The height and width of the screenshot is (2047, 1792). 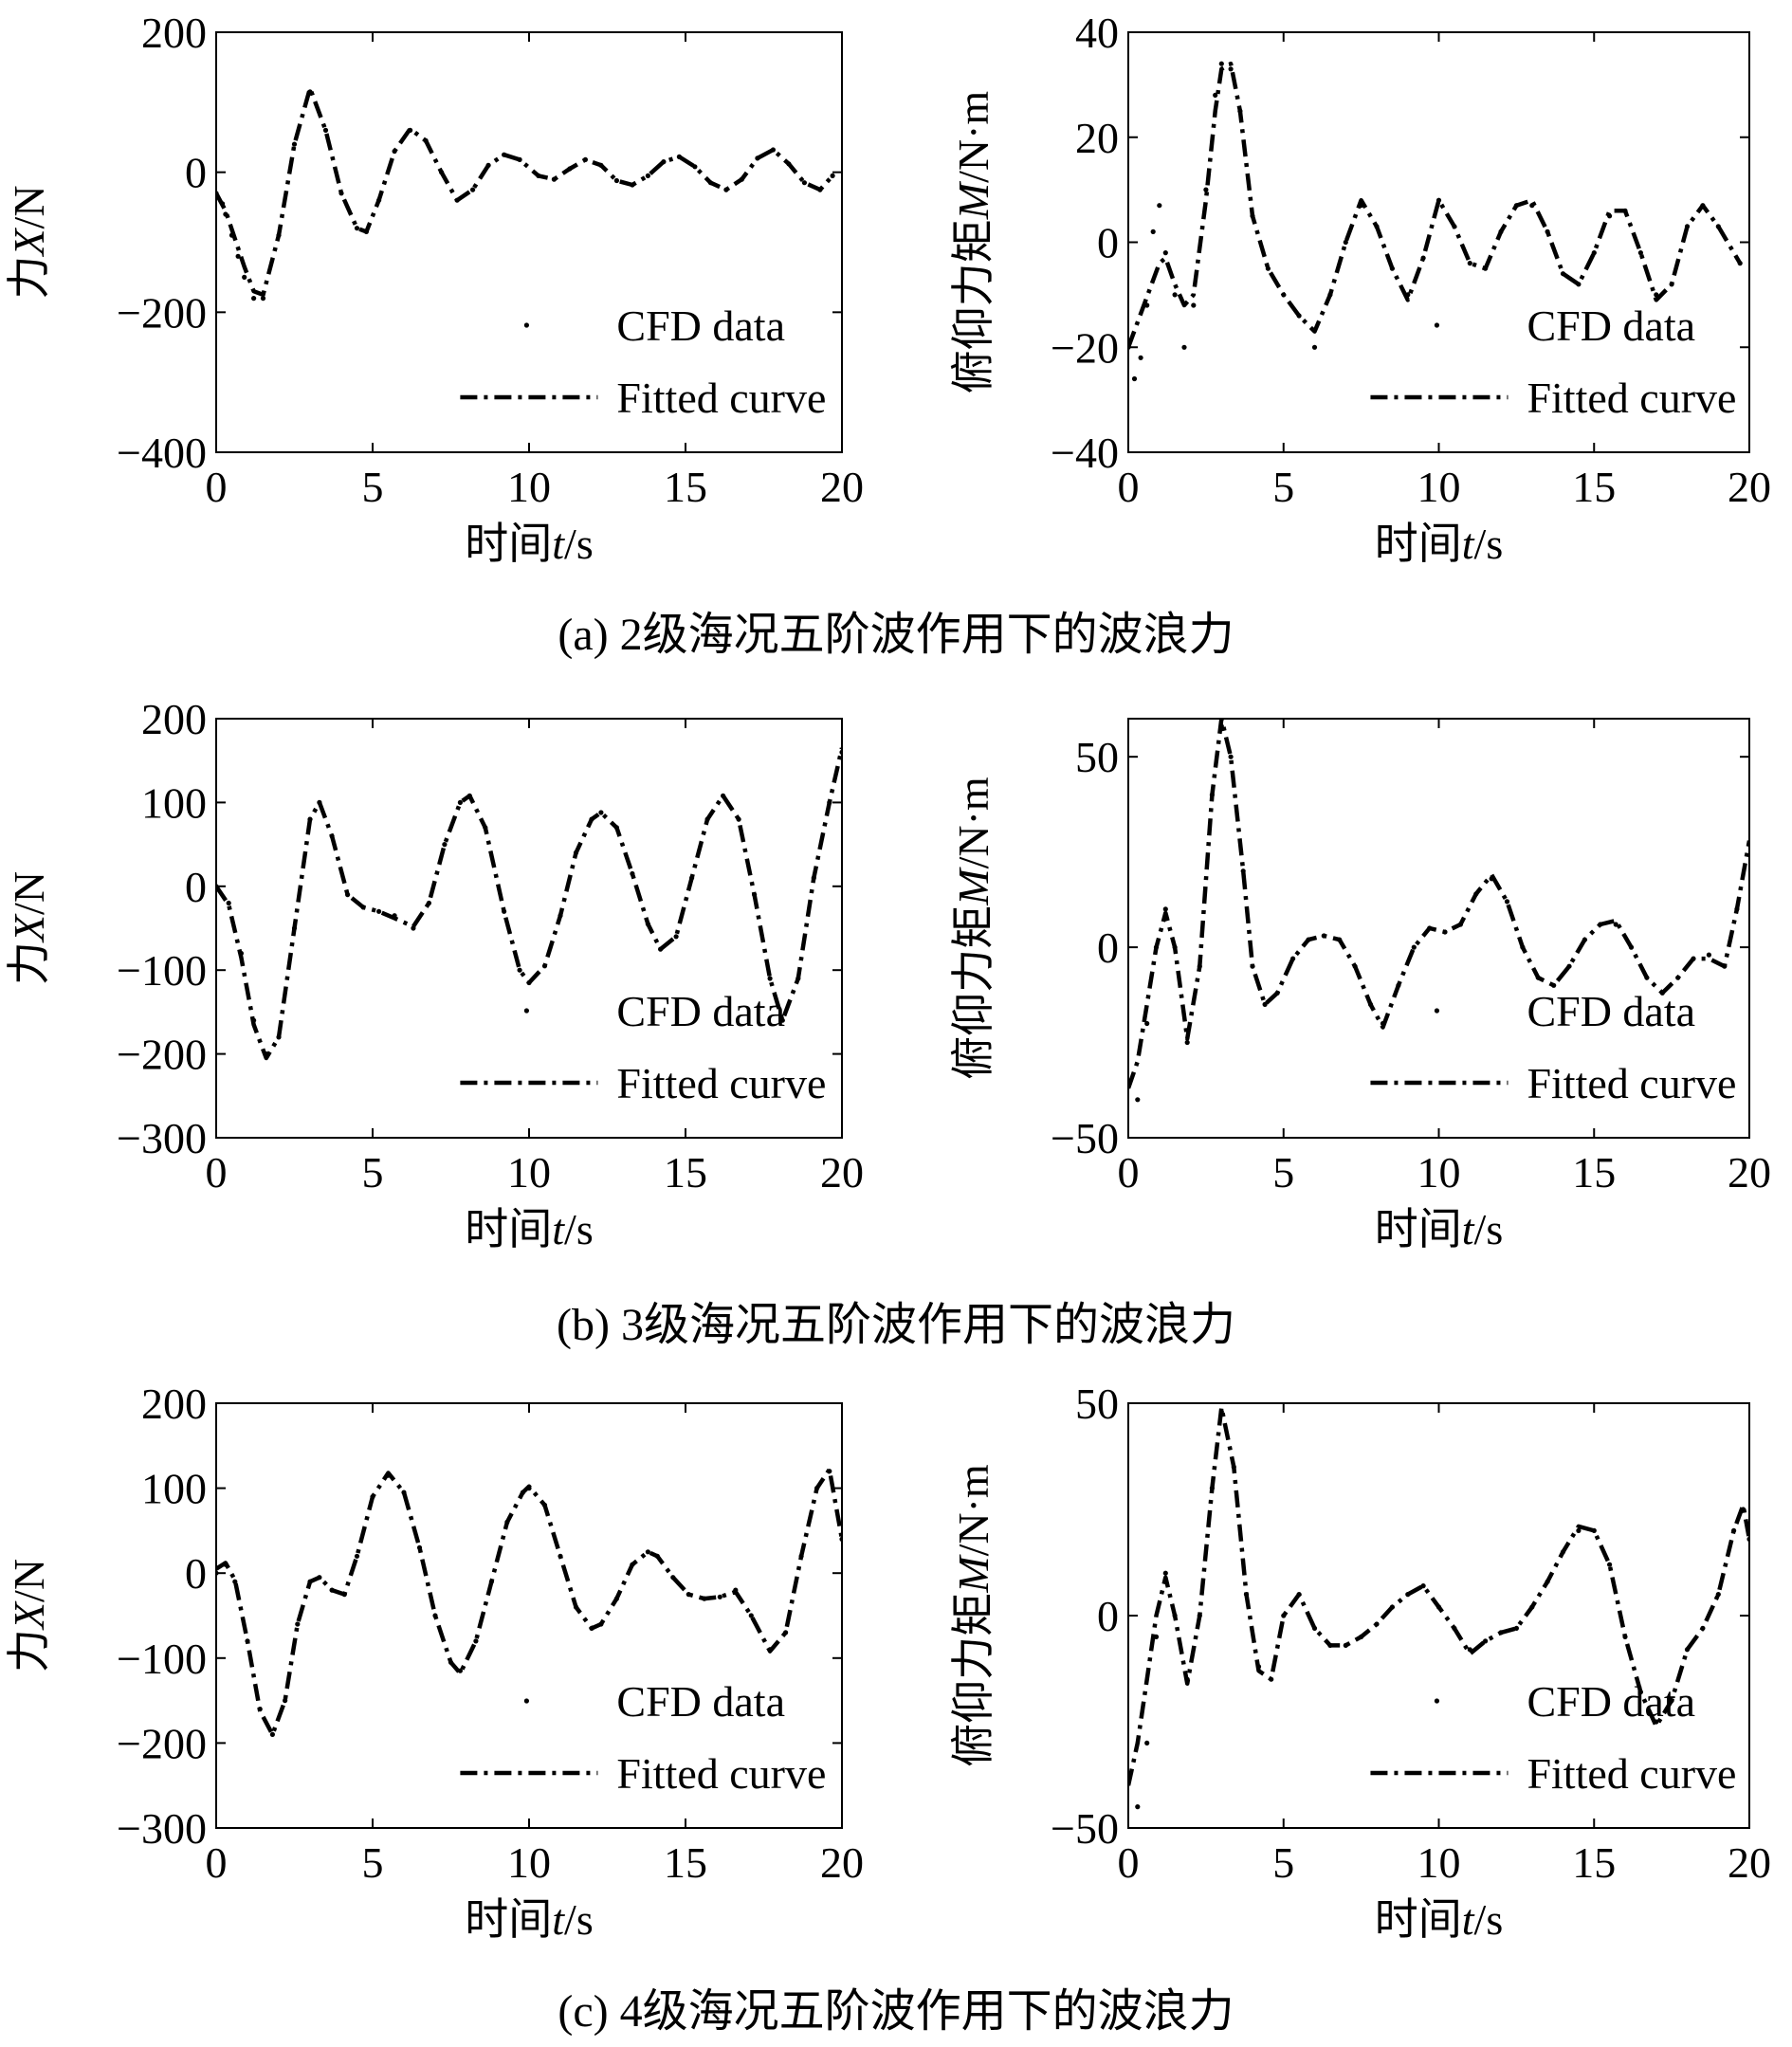 I want to click on y-axis-label: 俯仰力矩M/N·m, so click(x=973, y=1615).